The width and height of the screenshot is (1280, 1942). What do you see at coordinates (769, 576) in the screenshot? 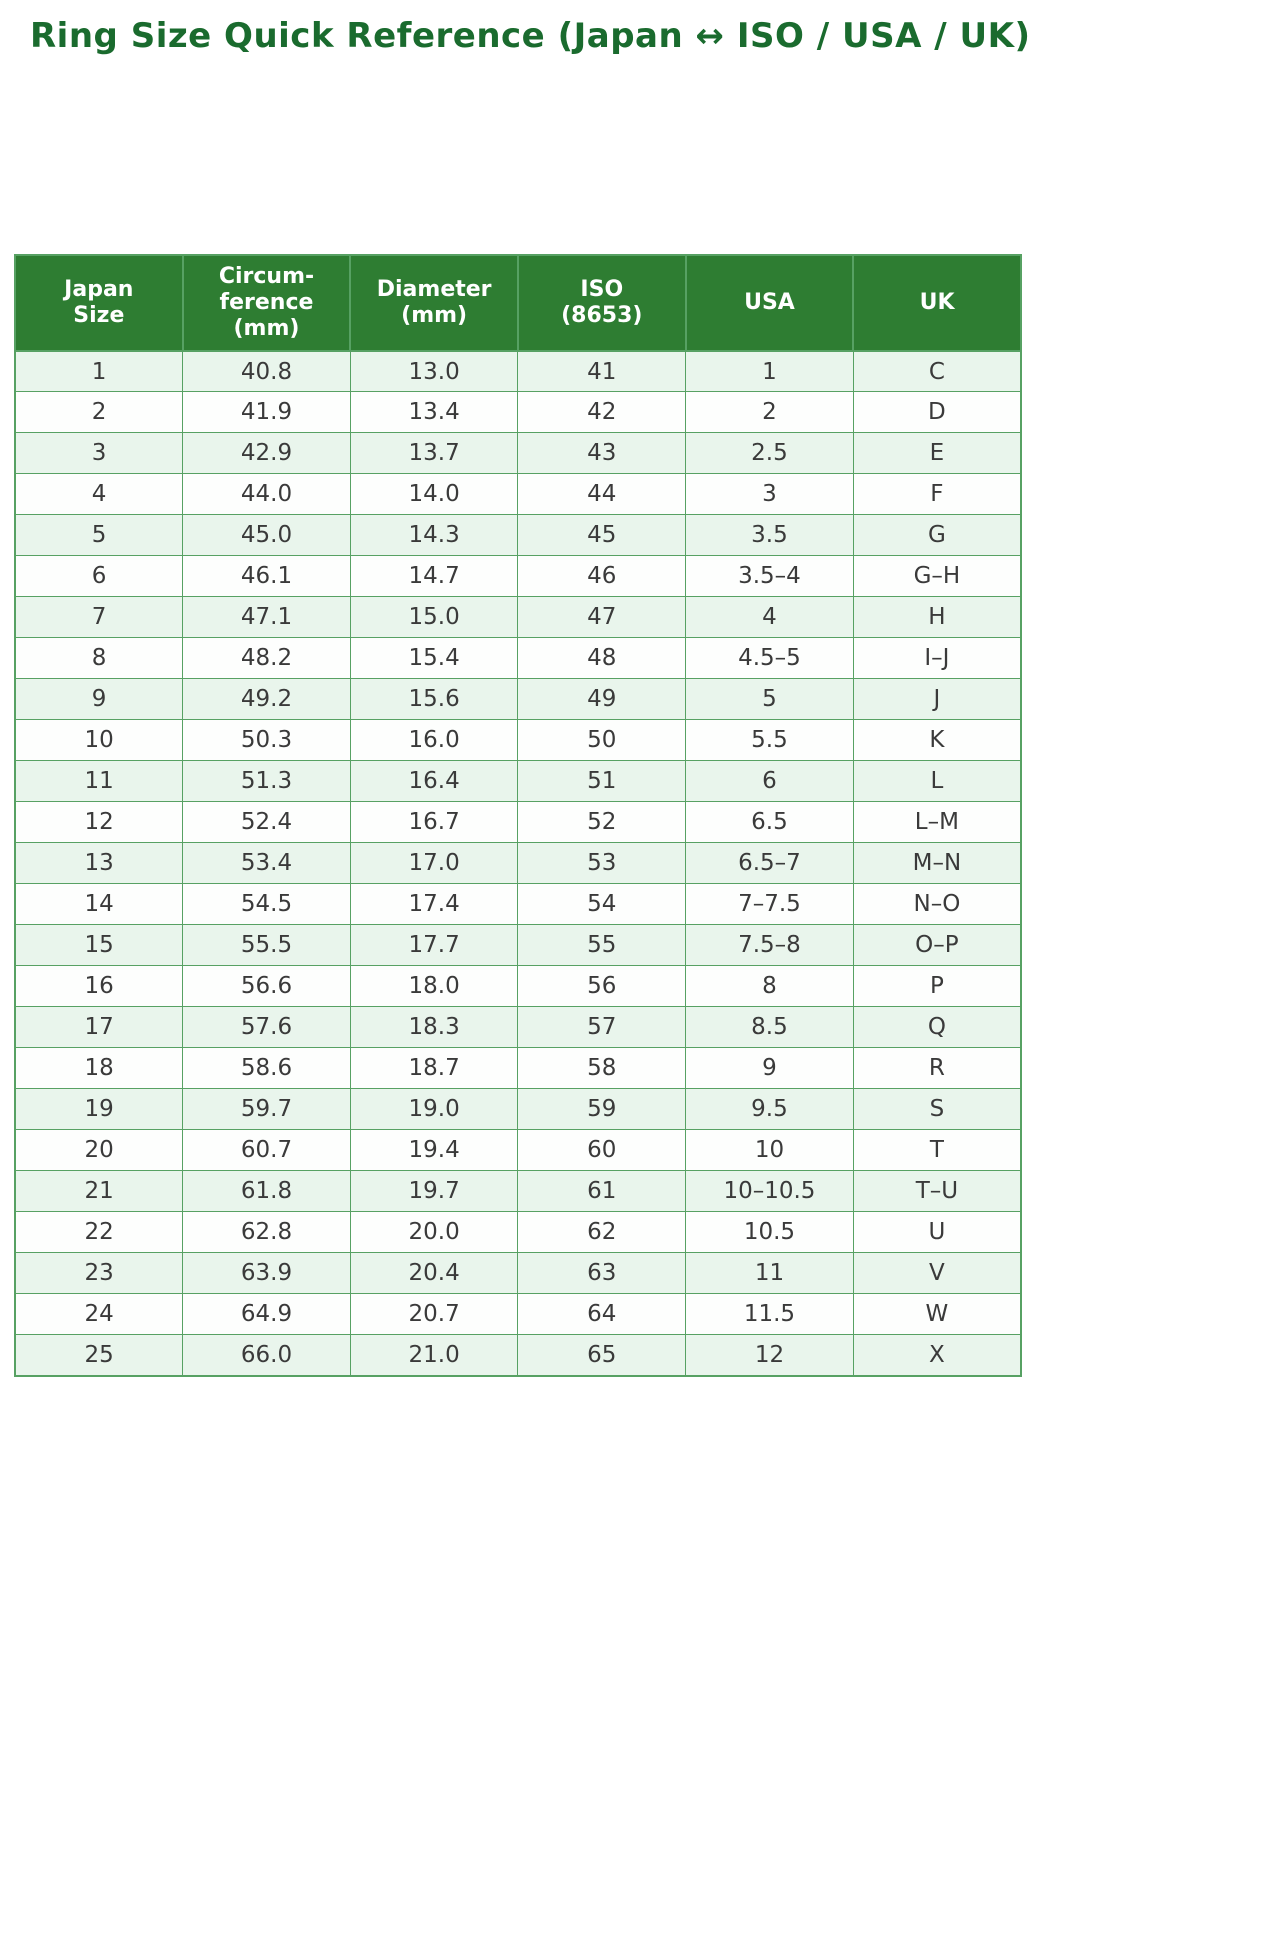
I see `table-cell: 3.5–4` at bounding box center [769, 576].